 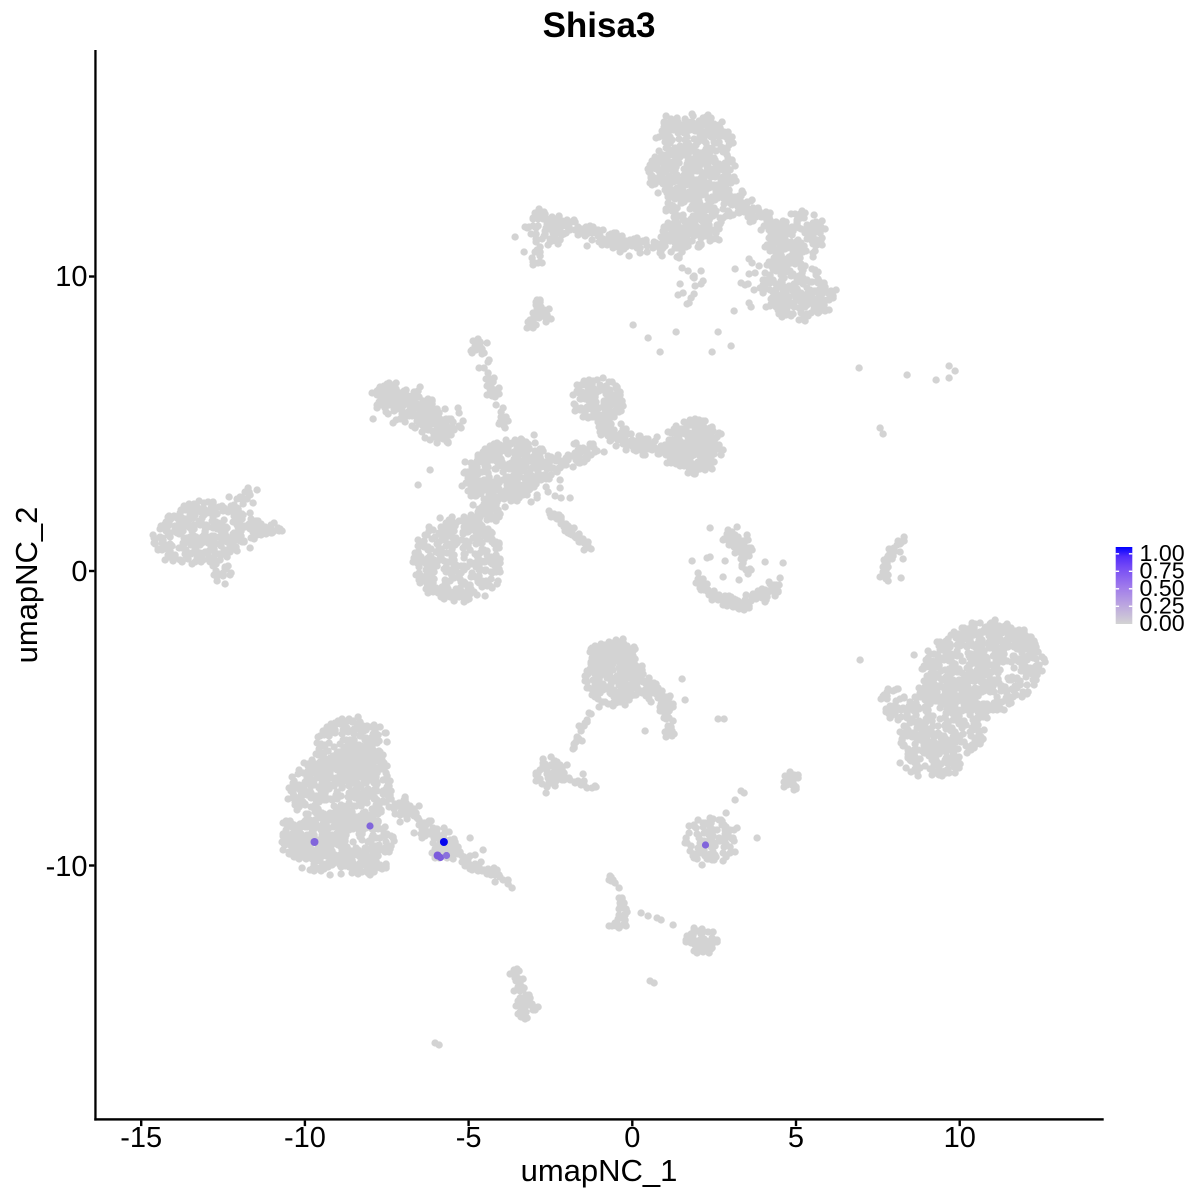 I want to click on svg-text: 0.75, so click(x=1162, y=571).